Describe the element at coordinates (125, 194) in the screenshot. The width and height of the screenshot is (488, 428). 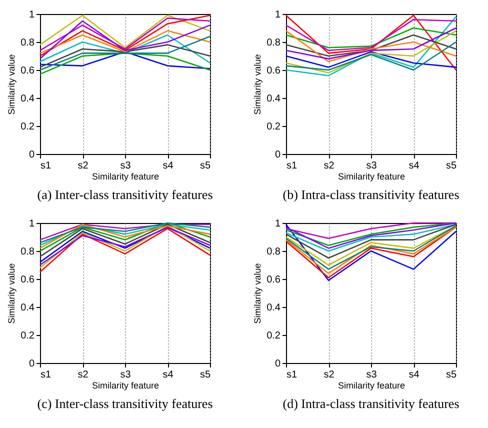
I see `text: (a) Inter-class transitivity features` at that location.